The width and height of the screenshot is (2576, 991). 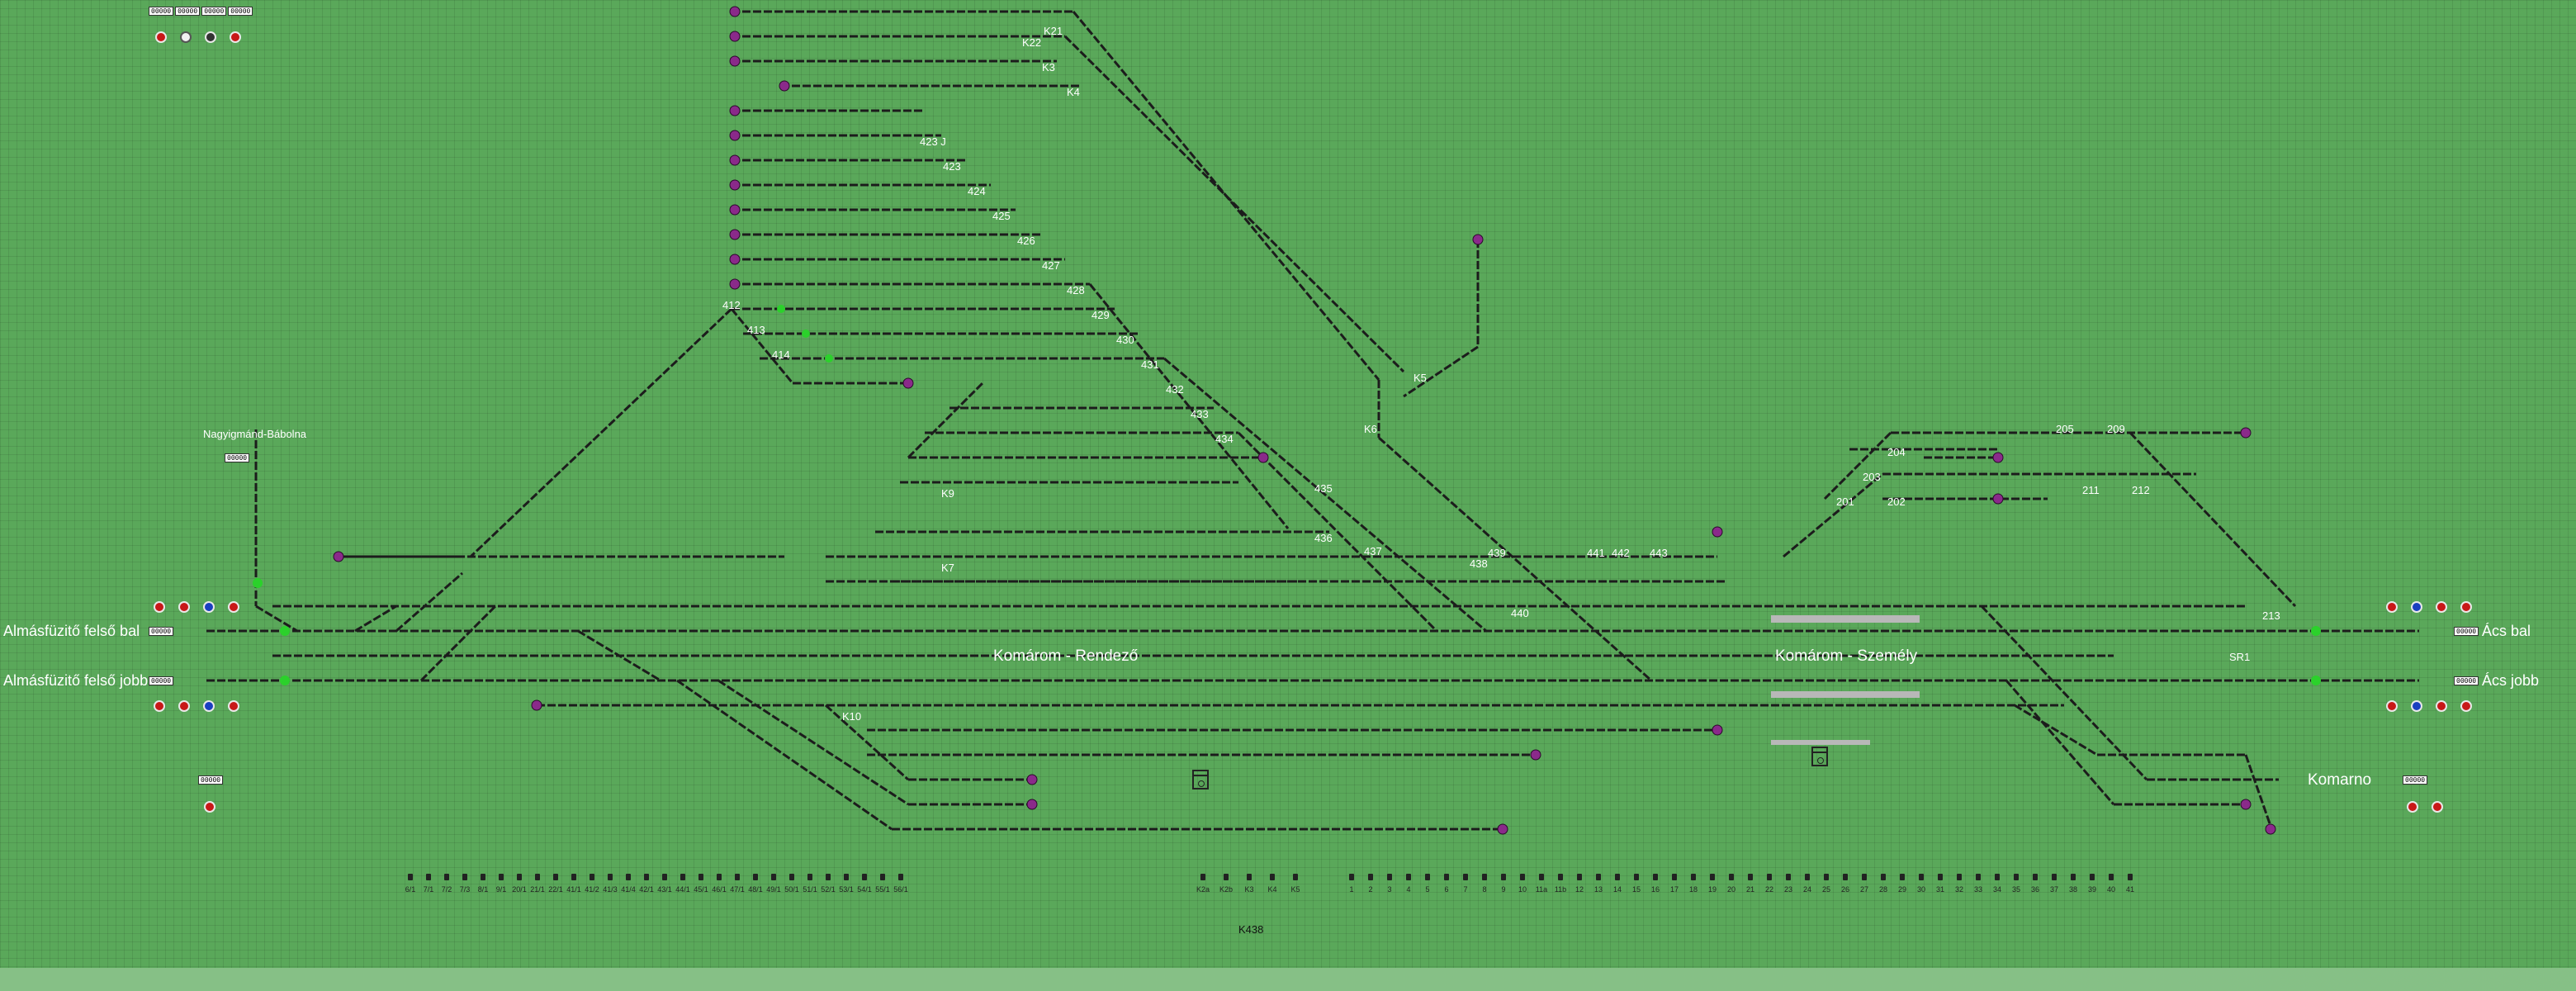 What do you see at coordinates (1788, 884) in the screenshot?
I see `route-button: 23` at bounding box center [1788, 884].